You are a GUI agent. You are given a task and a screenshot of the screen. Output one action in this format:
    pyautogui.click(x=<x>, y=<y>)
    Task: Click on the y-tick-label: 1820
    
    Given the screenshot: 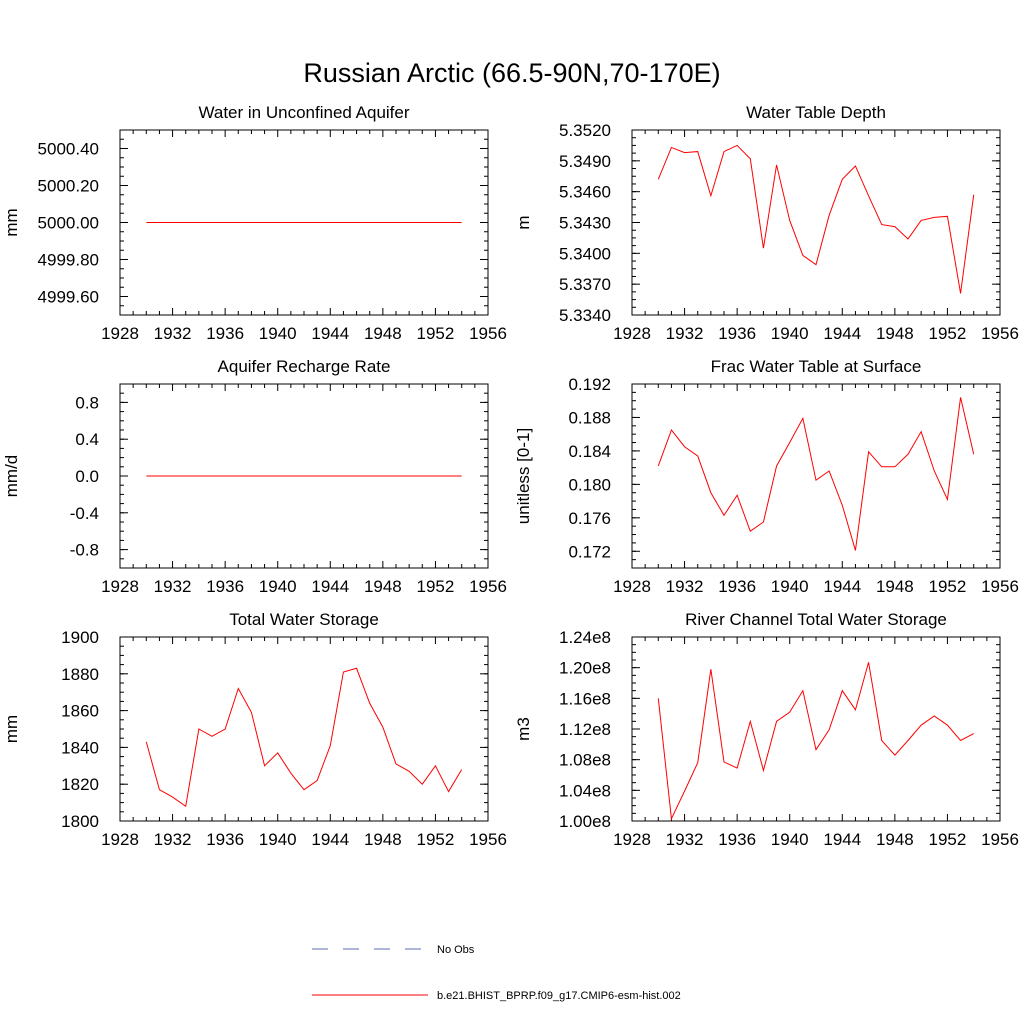 What is the action you would take?
    pyautogui.click(x=80, y=784)
    